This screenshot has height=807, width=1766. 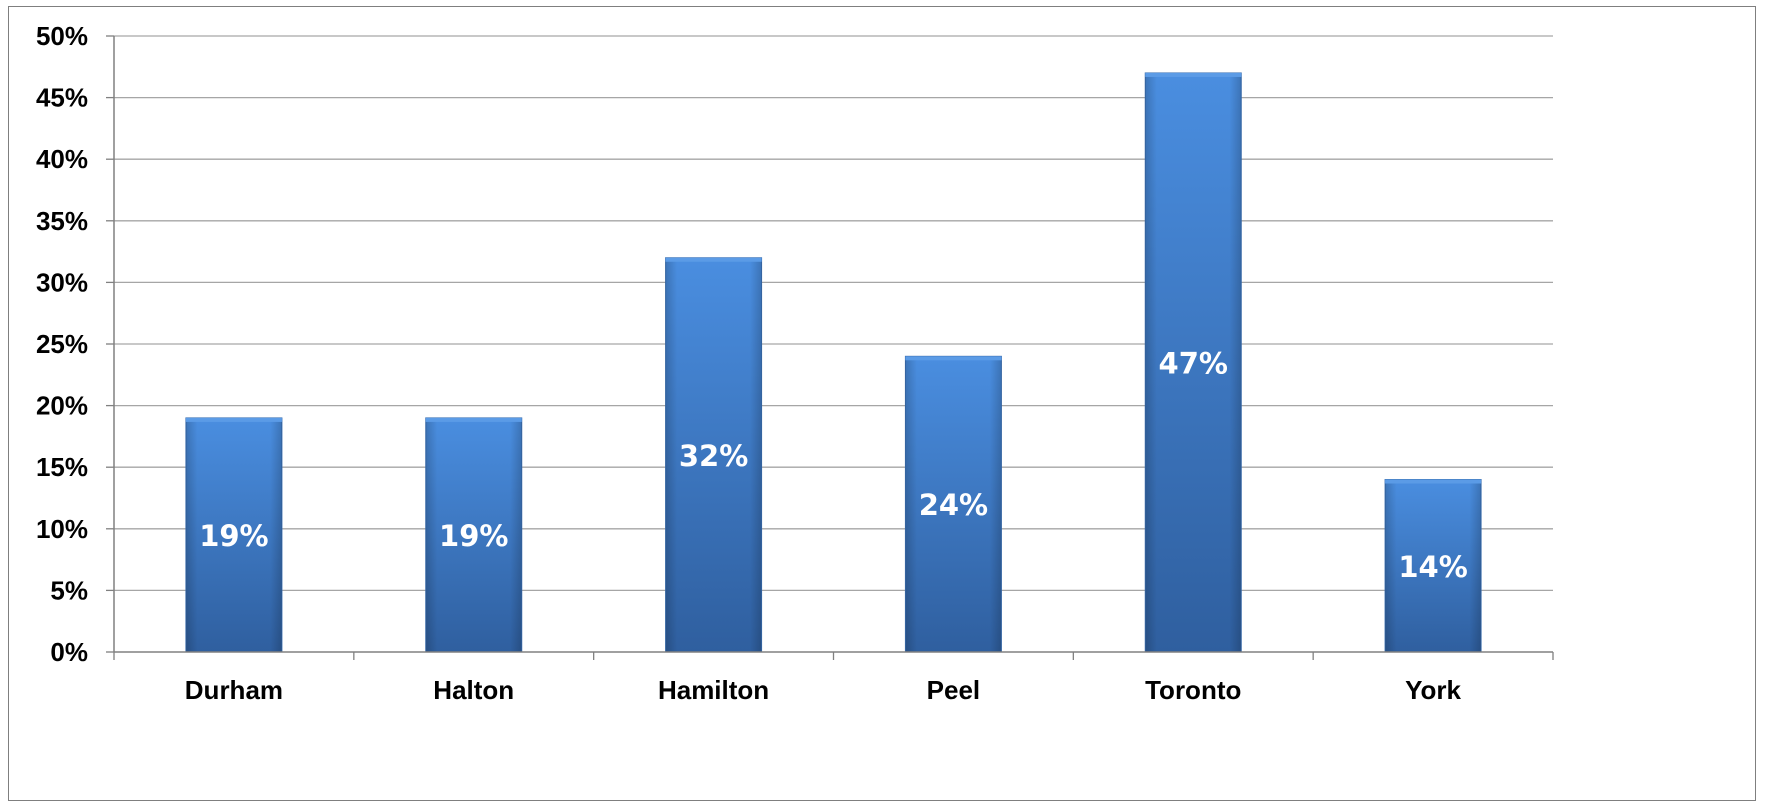 I want to click on data-label-peel: 24%, so click(x=953, y=505).